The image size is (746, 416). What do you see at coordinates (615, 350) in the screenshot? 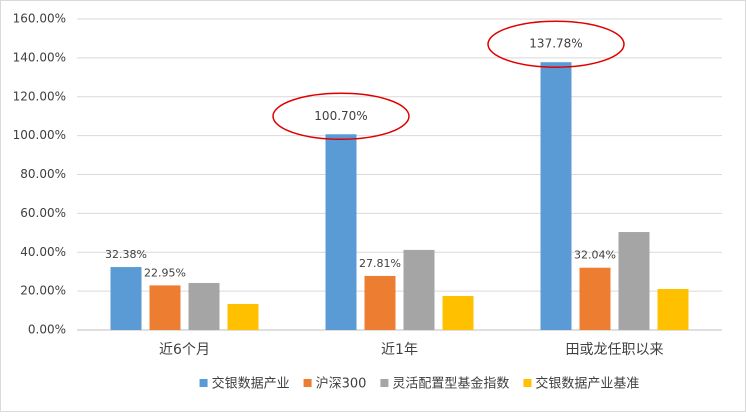
I see `x-tick-label: 田或龙任职以来` at bounding box center [615, 350].